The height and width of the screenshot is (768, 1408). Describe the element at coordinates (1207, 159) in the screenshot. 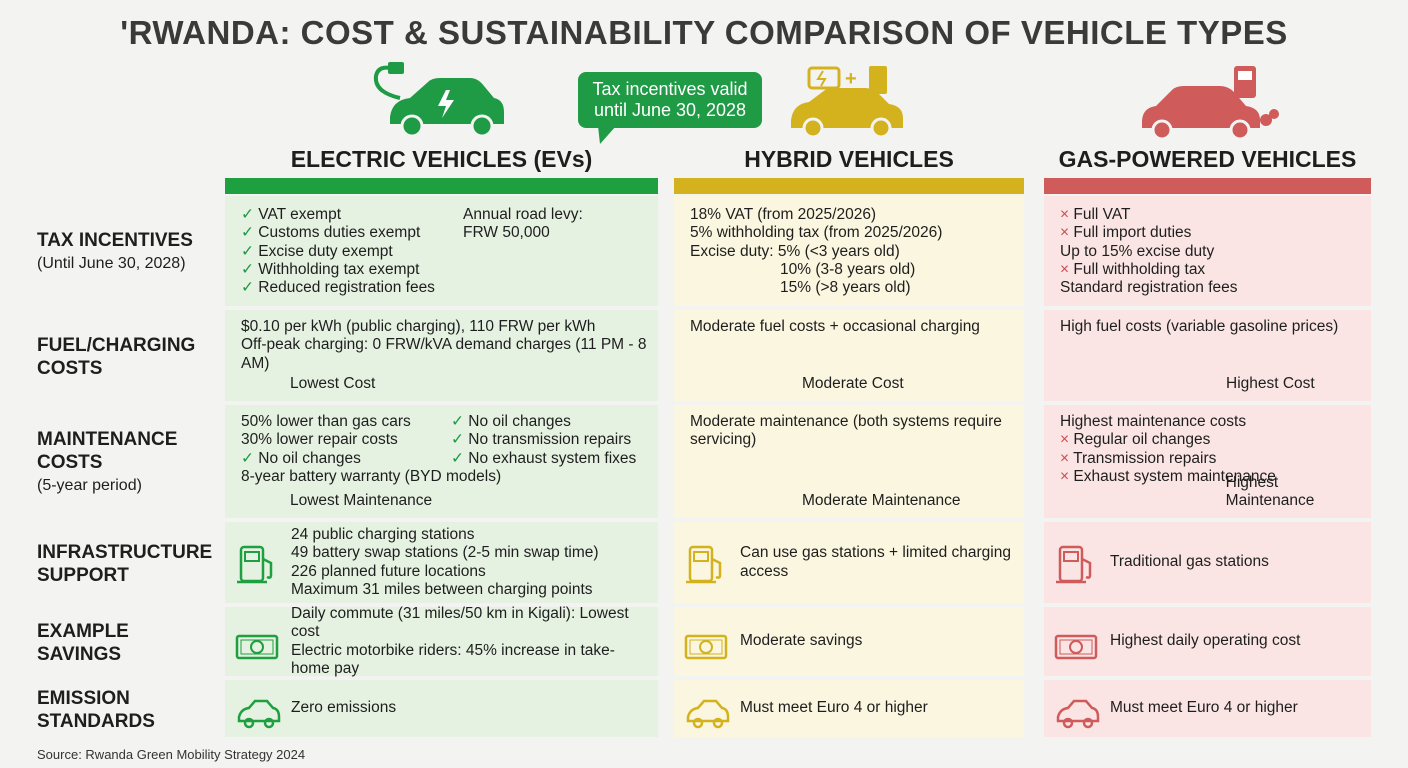

I see `column-title: GAS-POWERED VEHICLES` at that location.